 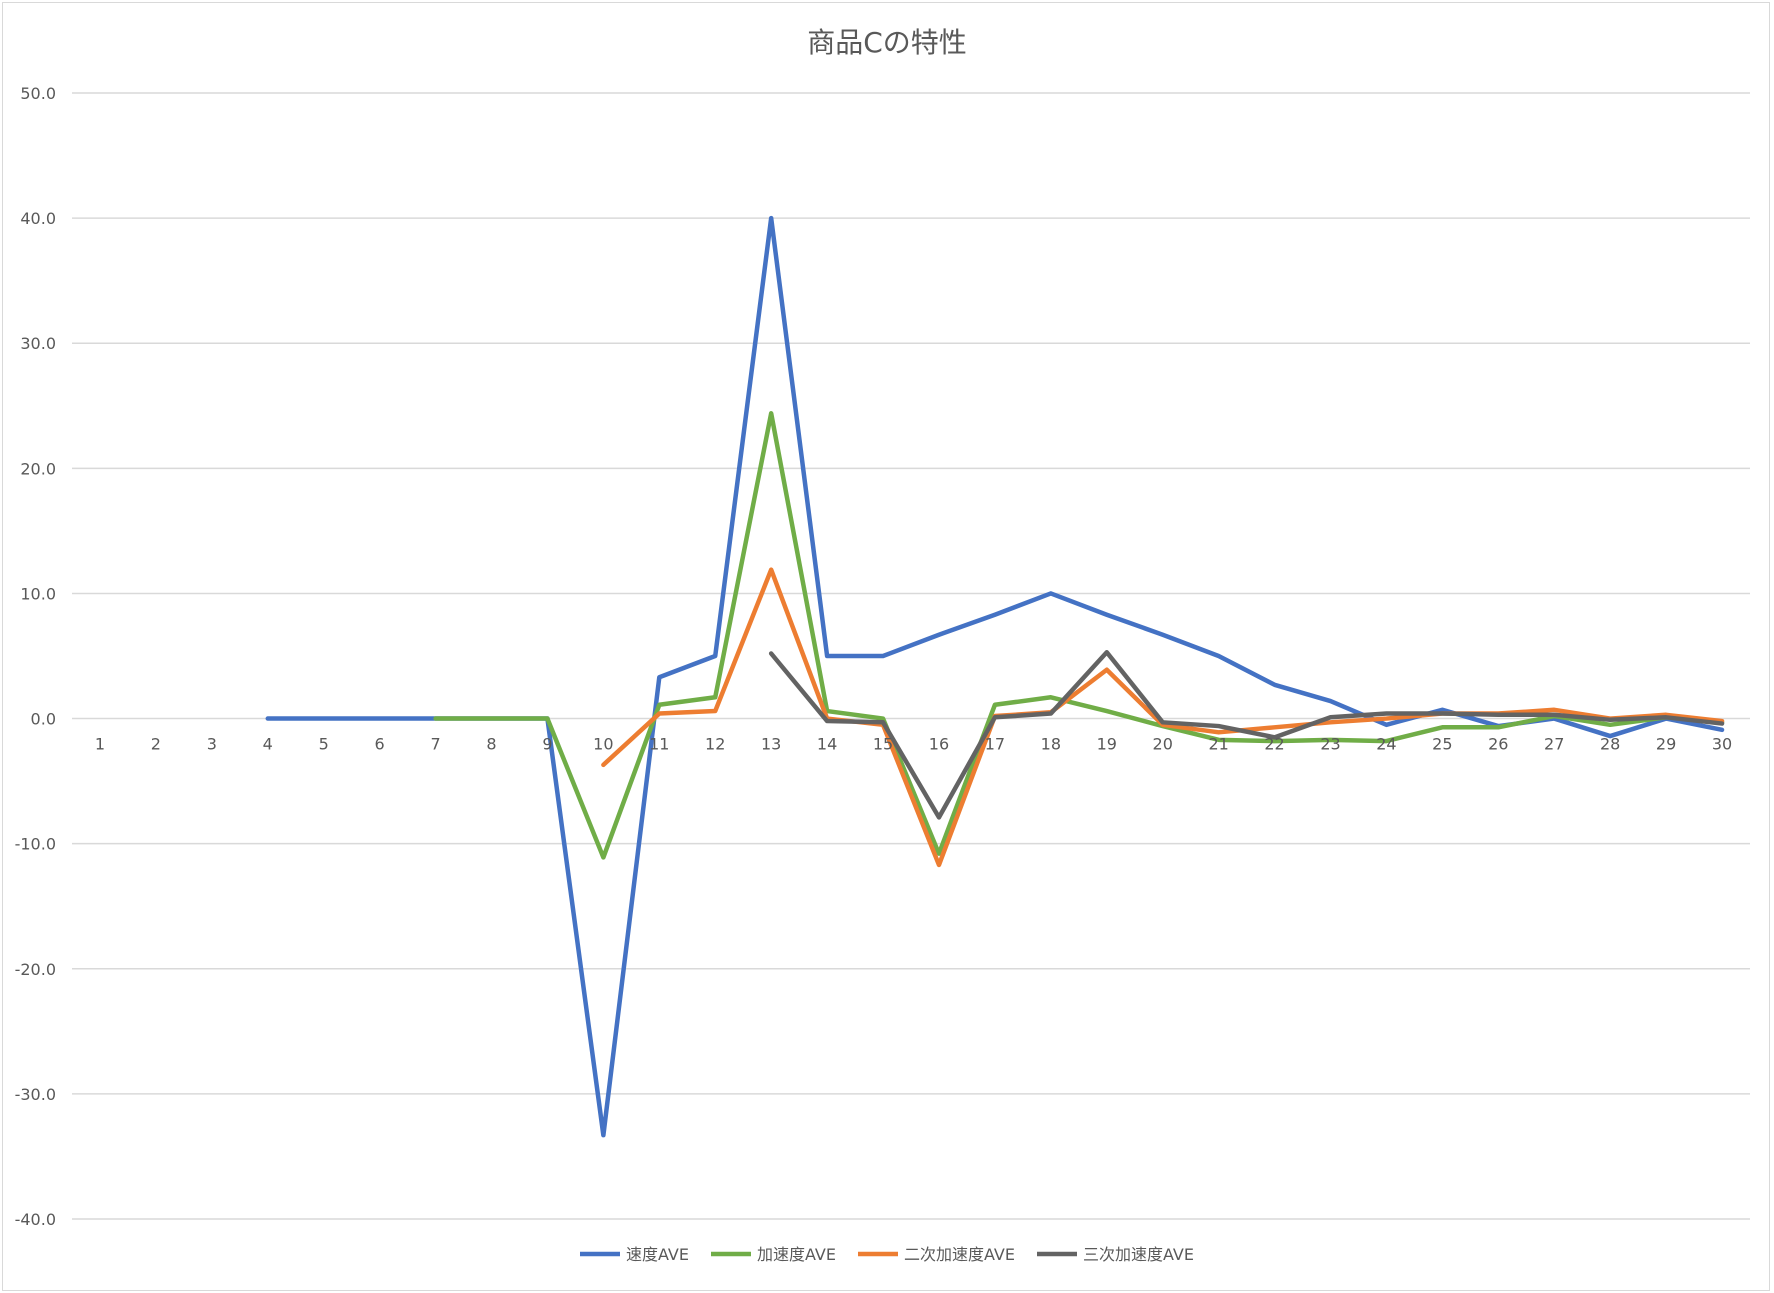 I want to click on x-tick-label: 22, so click(x=1274, y=744).